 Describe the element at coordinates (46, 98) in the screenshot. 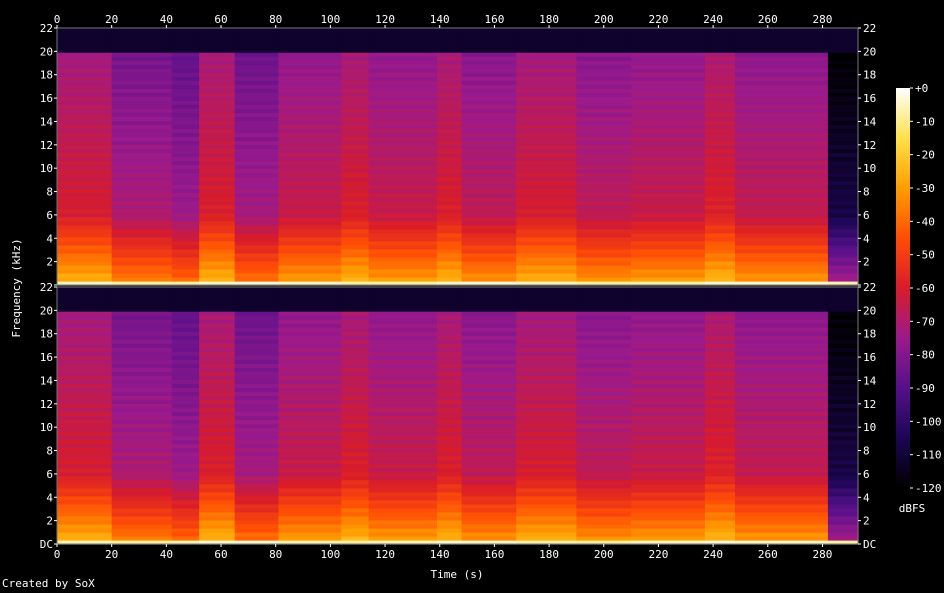

I see `y-tick-label-left: 16` at that location.